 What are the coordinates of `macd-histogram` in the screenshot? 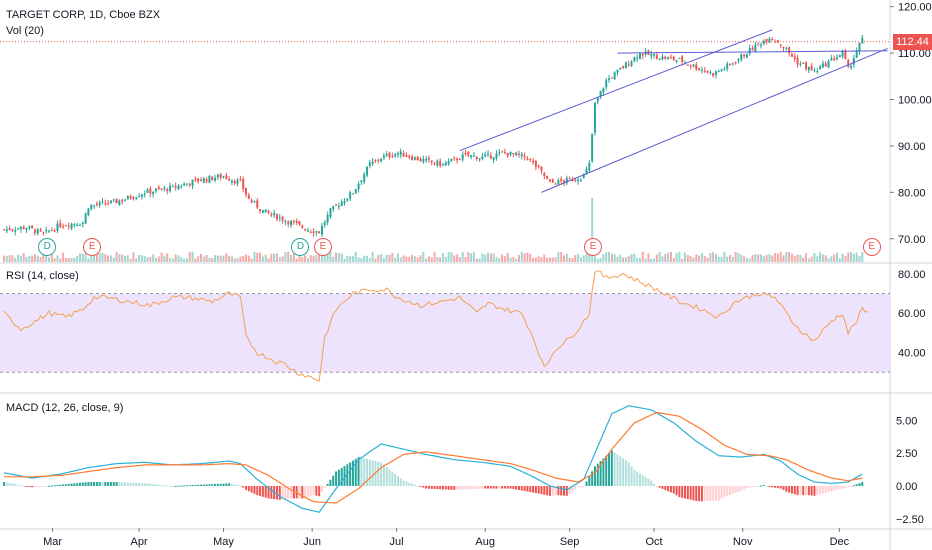 It's located at (433, 476).